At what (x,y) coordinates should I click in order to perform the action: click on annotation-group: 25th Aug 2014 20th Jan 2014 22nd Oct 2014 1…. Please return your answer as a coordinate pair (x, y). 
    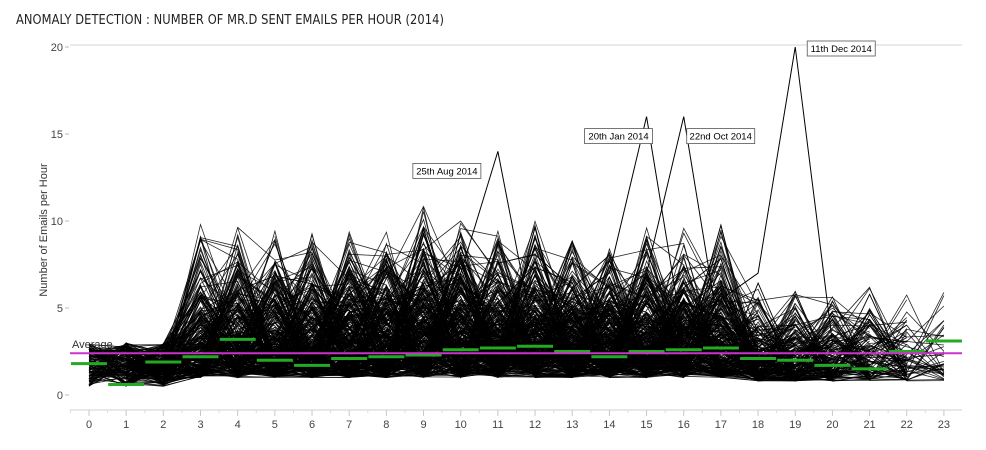
    Looking at the image, I should click on (644, 109).